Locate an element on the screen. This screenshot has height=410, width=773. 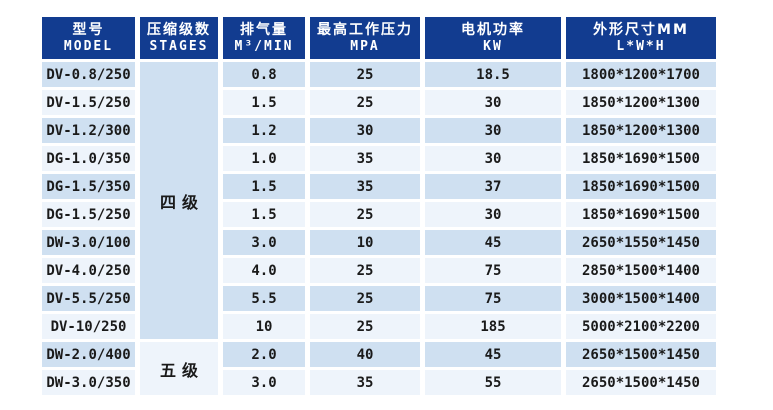
displacement-cell: 2.0 is located at coordinates (264, 354).